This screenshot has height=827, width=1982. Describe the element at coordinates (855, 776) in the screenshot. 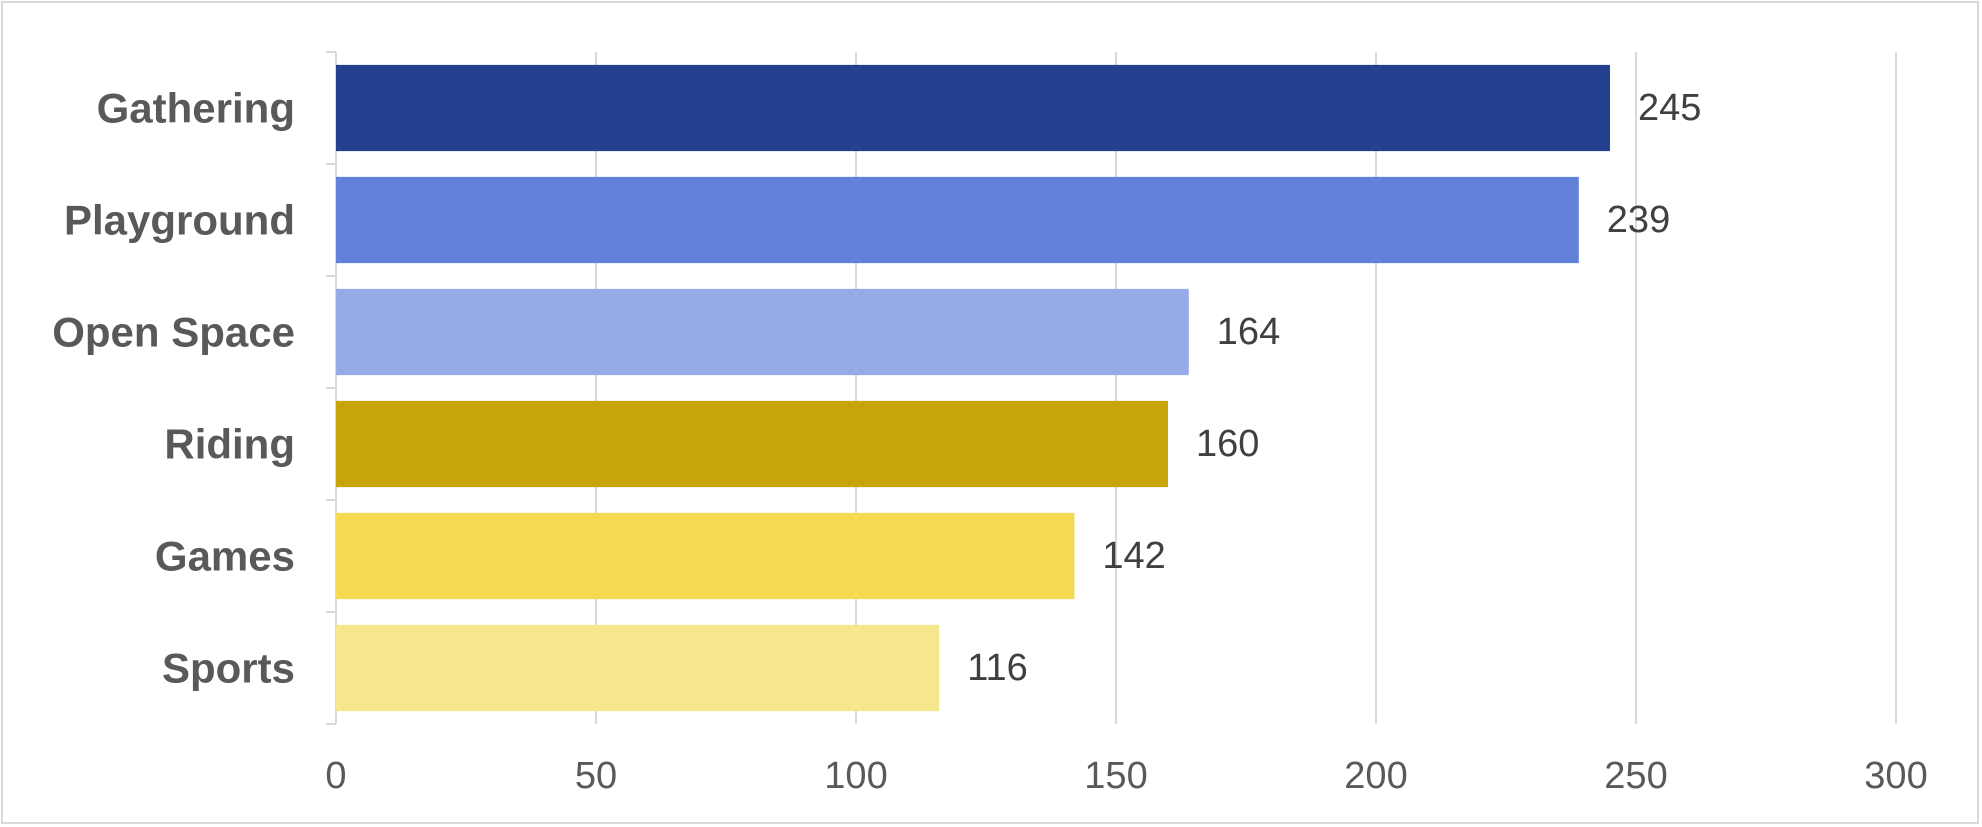

I see `x-tick-label: 100` at that location.